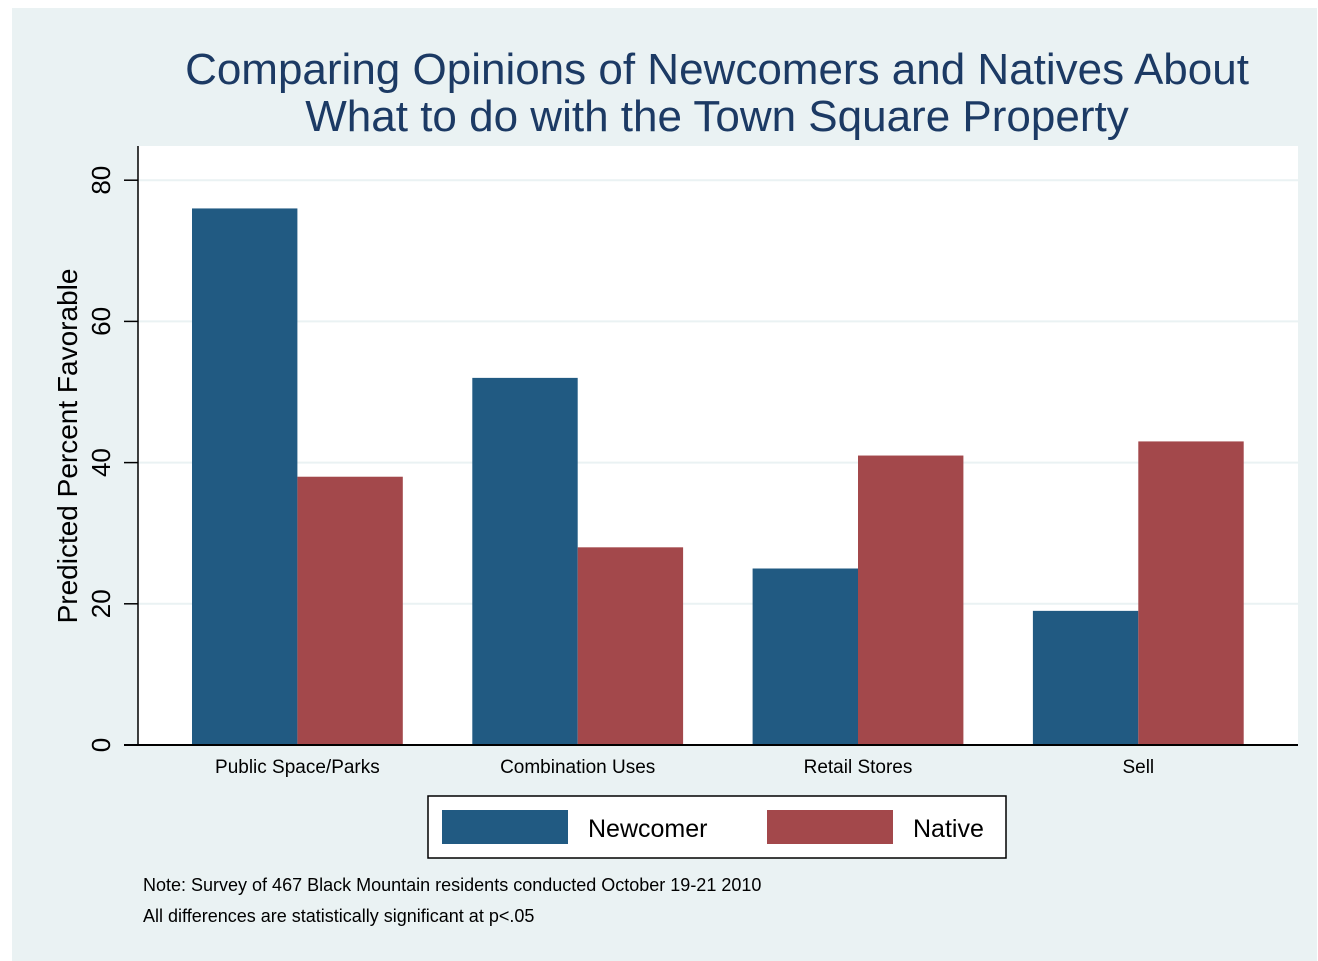 The image size is (1318, 961). Describe the element at coordinates (101, 745) in the screenshot. I see `y-tick-label-0: 0` at that location.